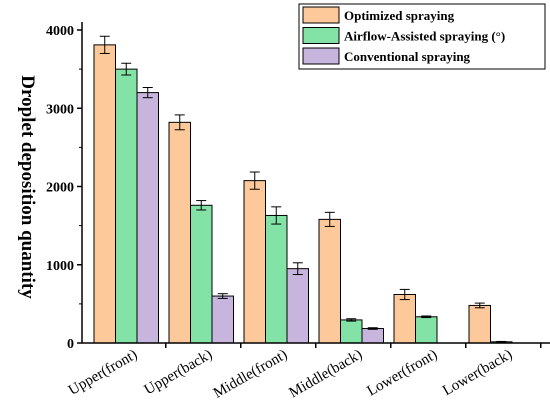 This screenshot has height=420, width=550. What do you see at coordinates (60, 109) in the screenshot?
I see `y-tick-label: 3000` at bounding box center [60, 109].